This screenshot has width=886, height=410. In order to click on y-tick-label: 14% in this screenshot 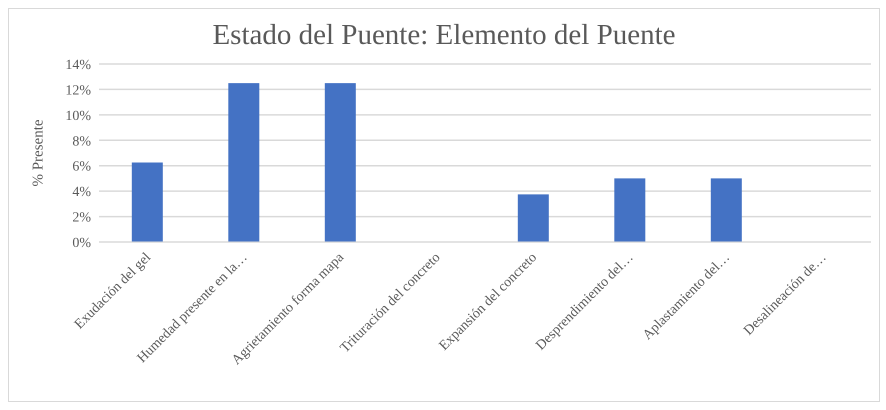, I will do `click(78, 65)`.